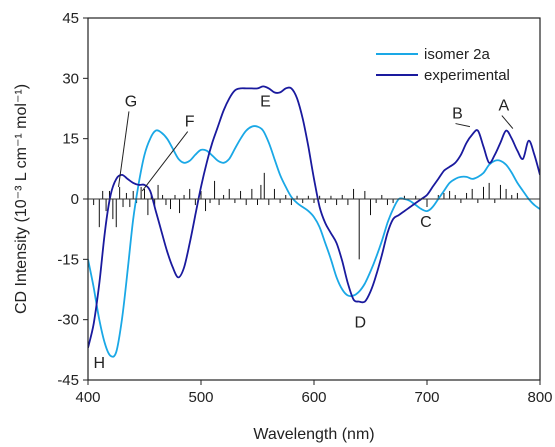  I want to click on y-tick-label: -15, so click(68, 259).